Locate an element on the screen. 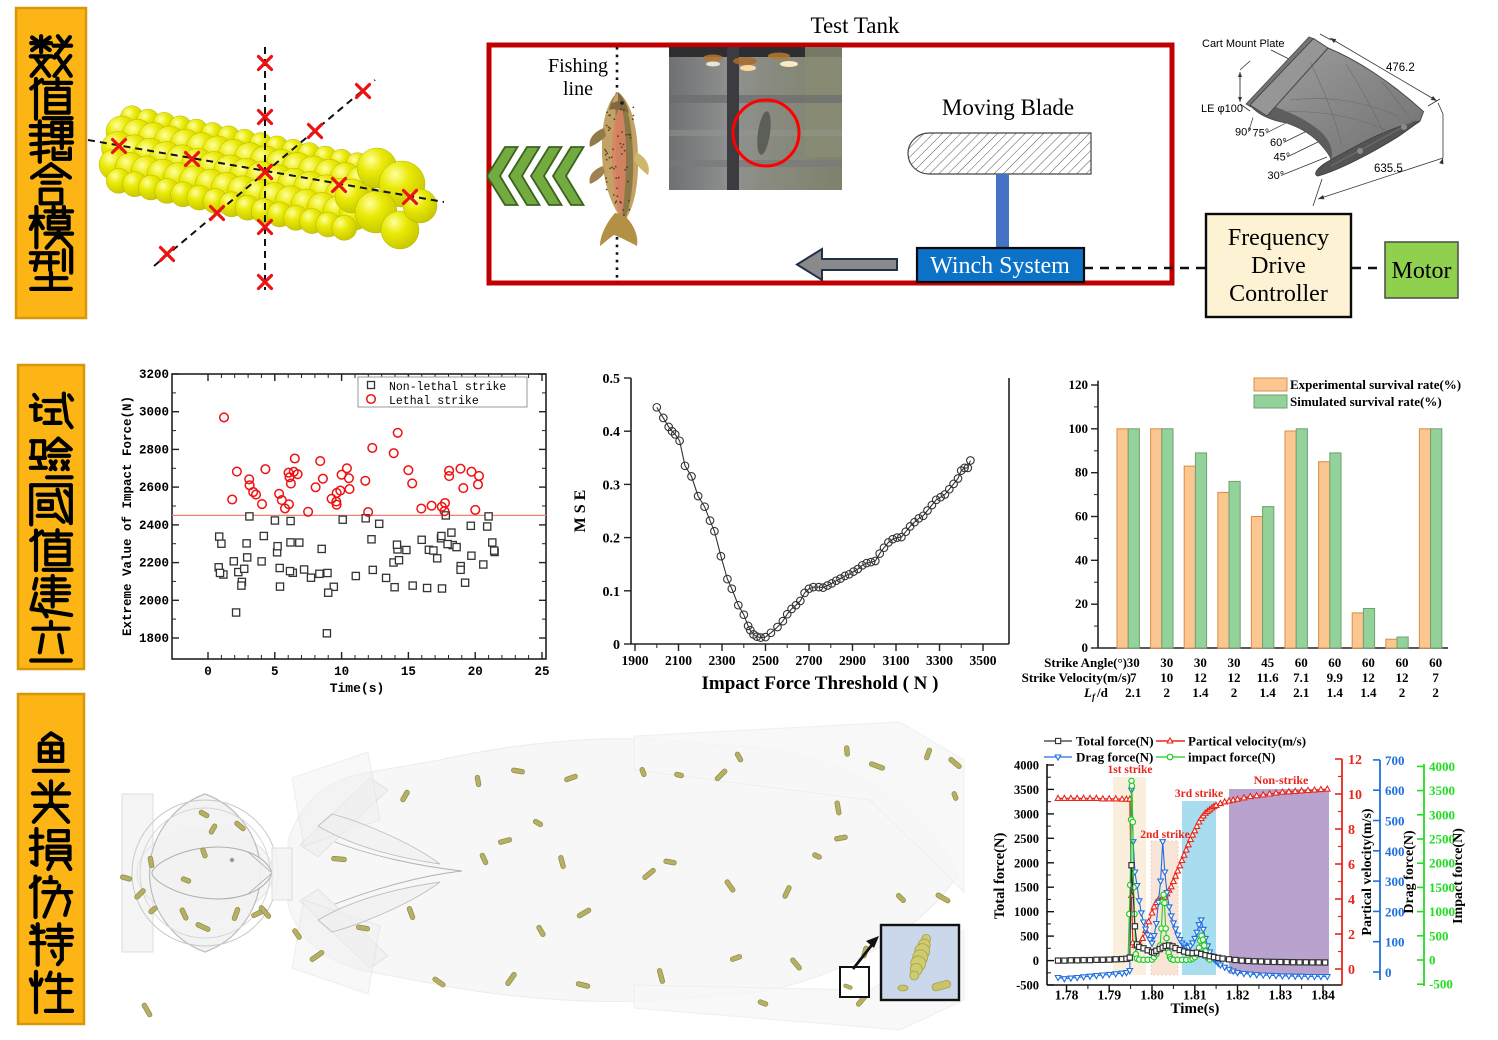 The height and width of the screenshot is (1040, 1498). svg-text: 1.79 is located at coordinates (1109, 995).